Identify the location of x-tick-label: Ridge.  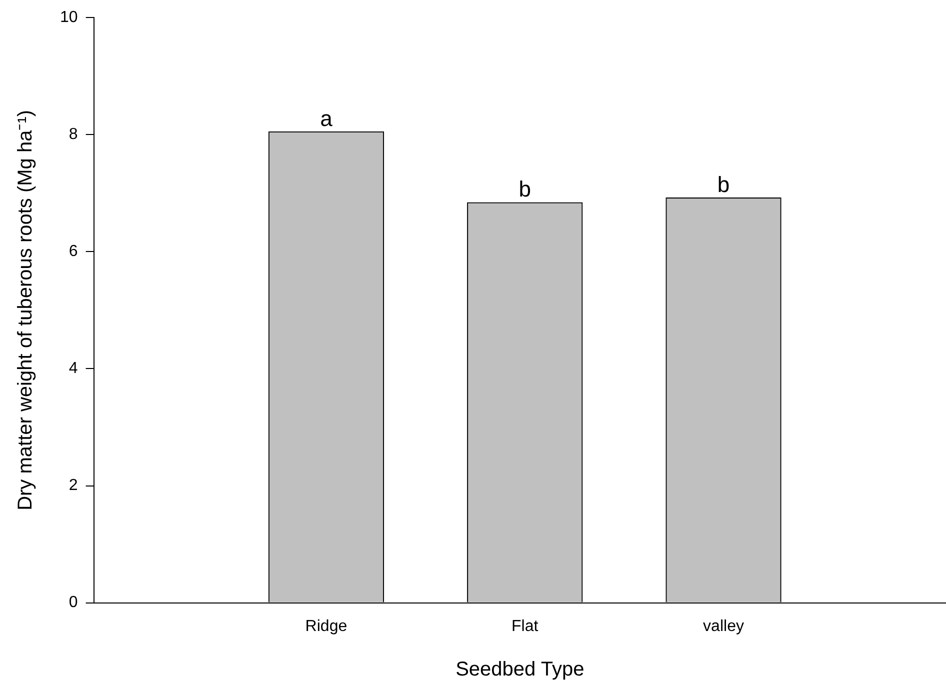
(326, 626).